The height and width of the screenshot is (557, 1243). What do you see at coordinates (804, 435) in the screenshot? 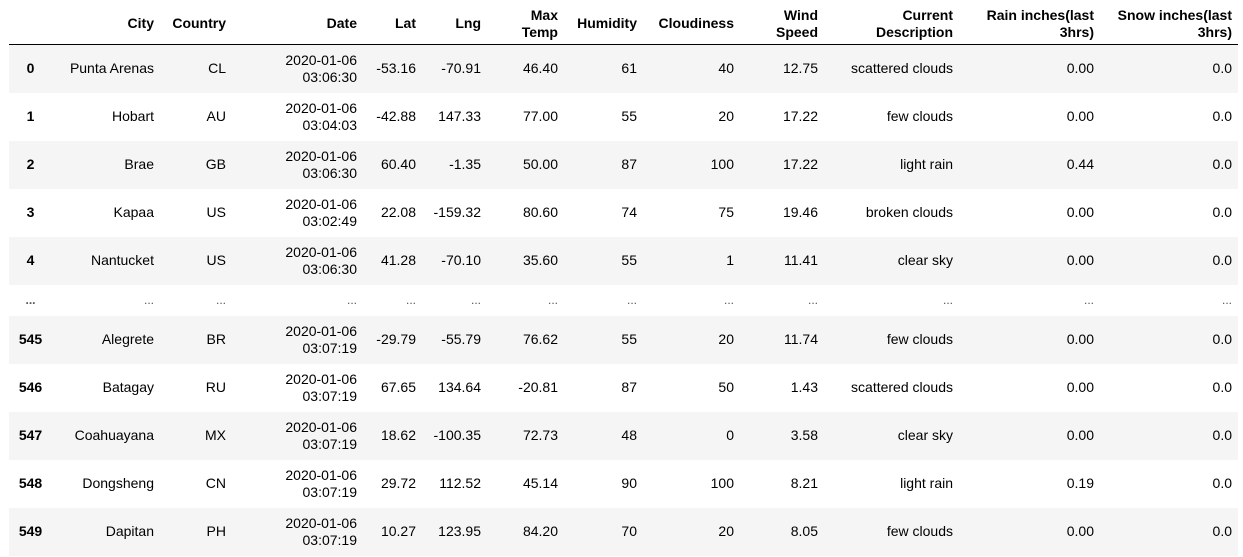
I see `table-cell: 3.58` at bounding box center [804, 435].